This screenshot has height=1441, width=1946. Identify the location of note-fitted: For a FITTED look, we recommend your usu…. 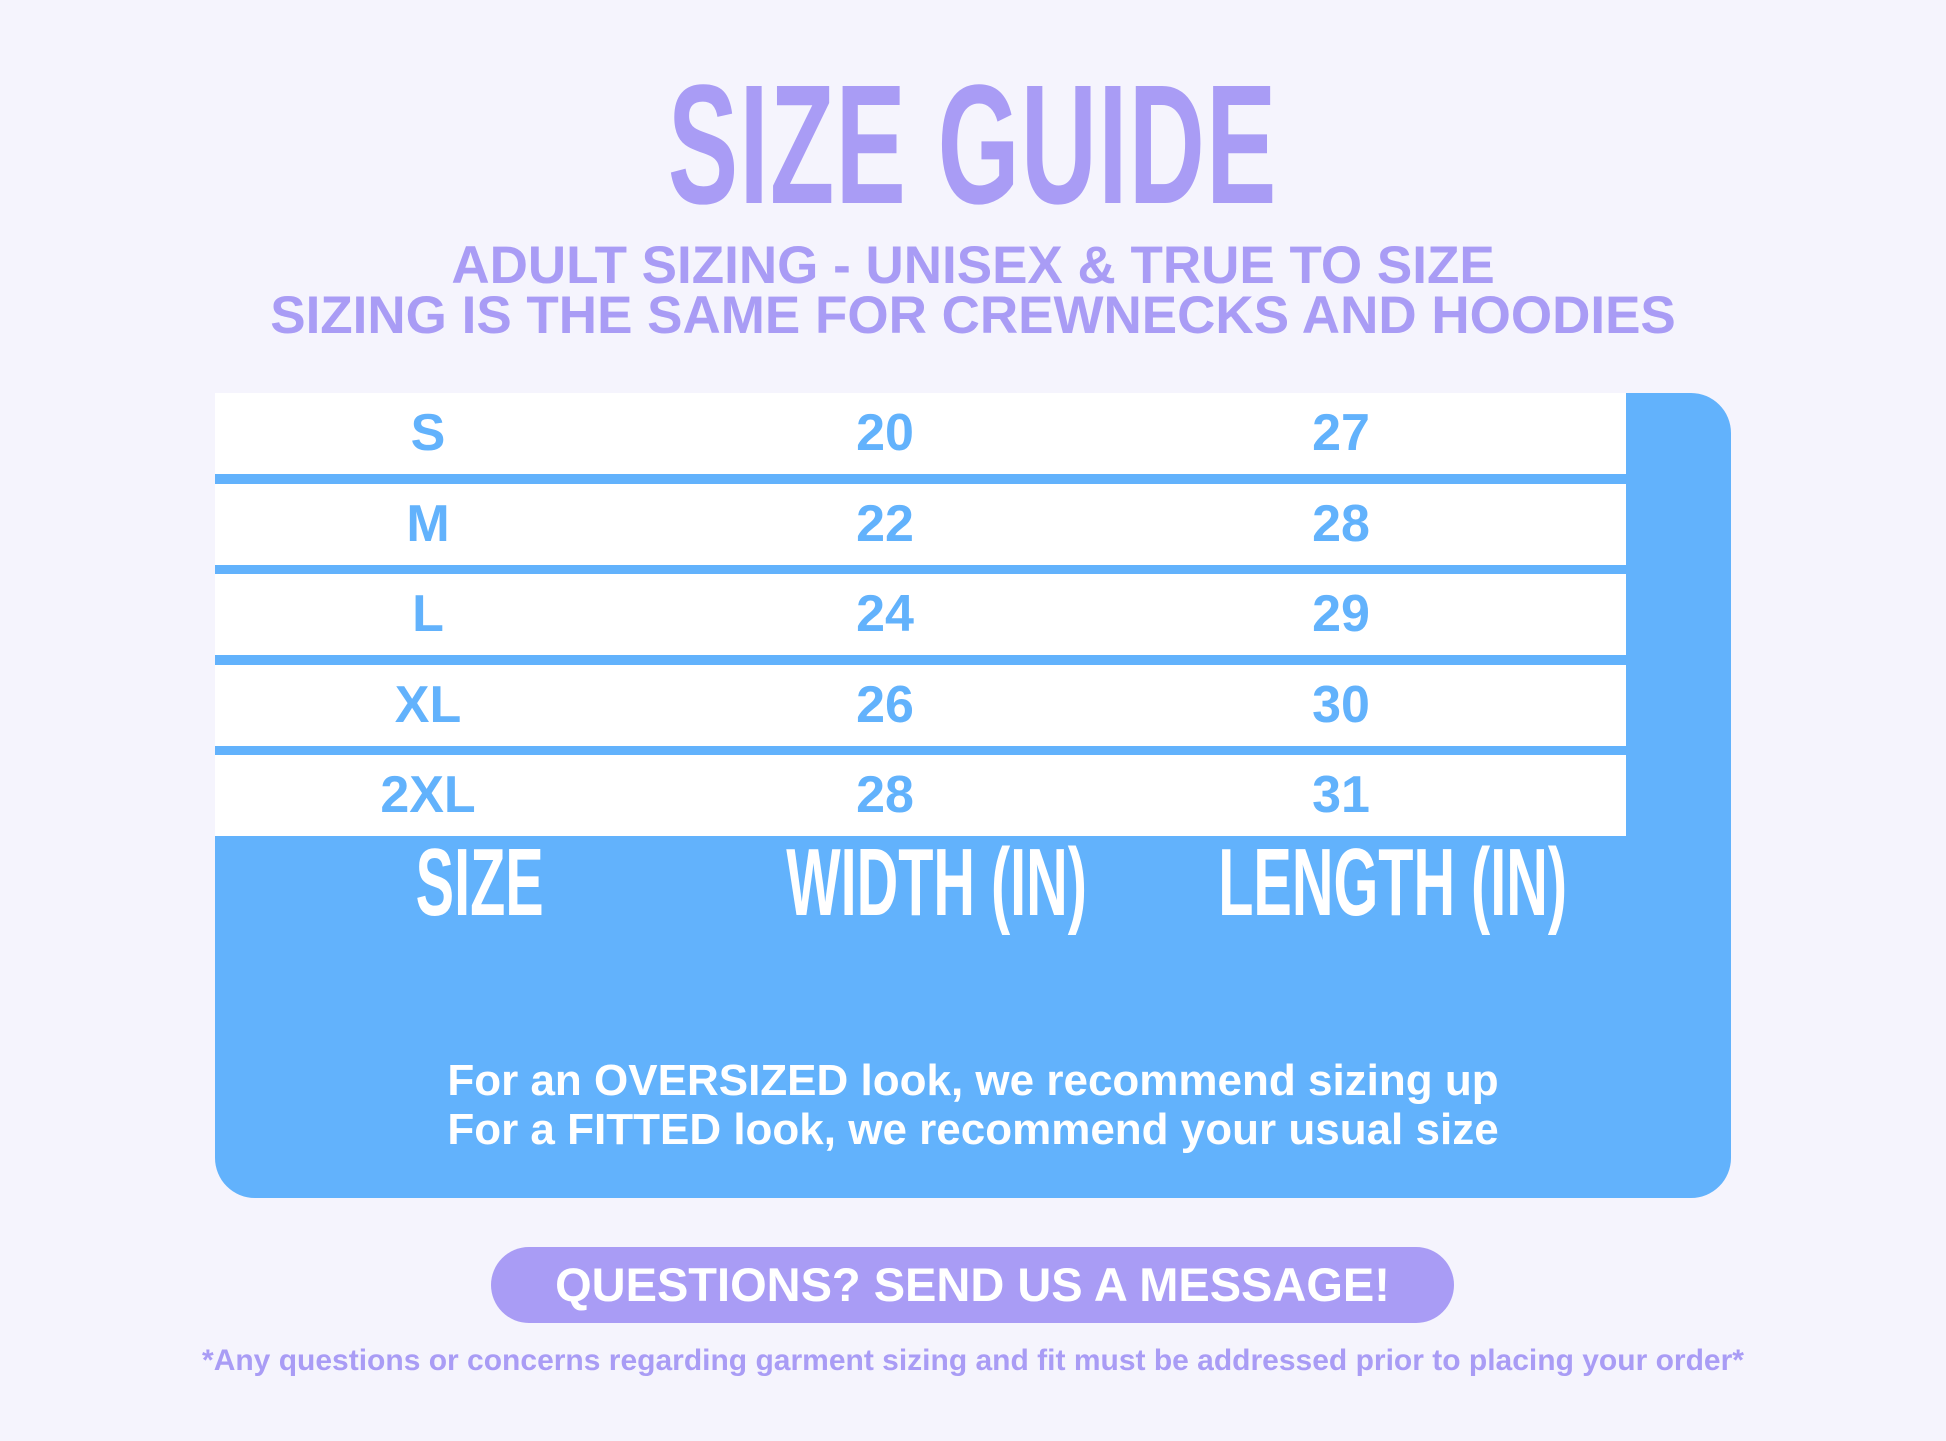
(973, 1129).